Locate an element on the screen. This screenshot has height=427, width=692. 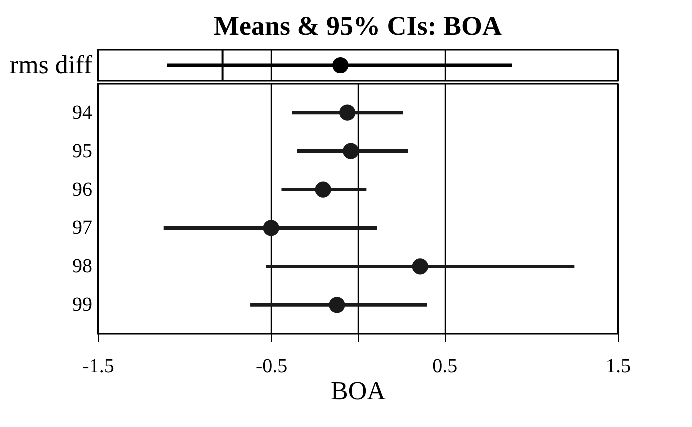
y-tick-label: 95 is located at coordinates (82, 151).